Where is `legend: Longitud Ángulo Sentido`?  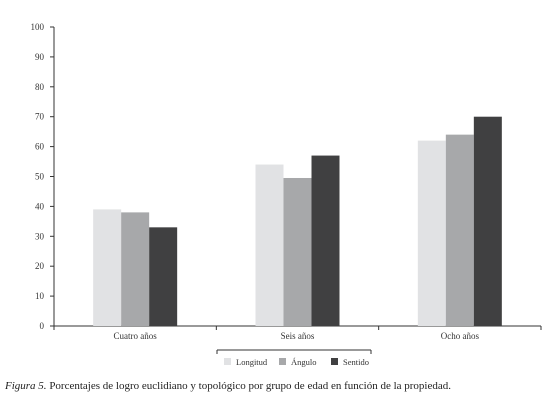 legend: Longitud Ángulo Sentido is located at coordinates (294, 358).